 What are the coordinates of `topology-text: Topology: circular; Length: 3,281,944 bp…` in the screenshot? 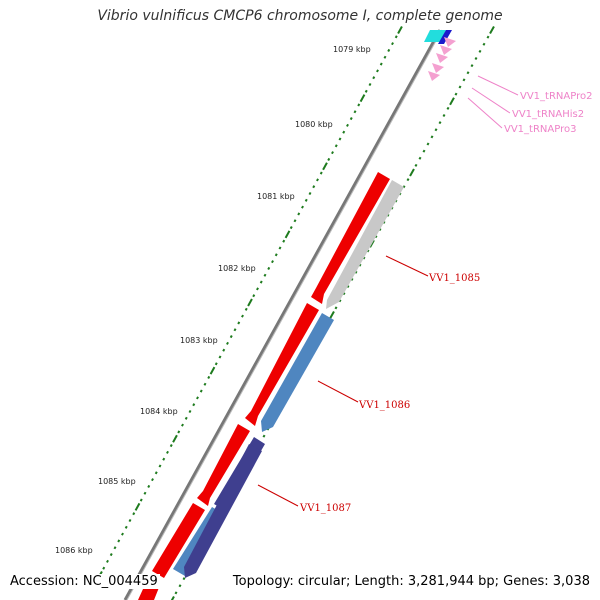 It's located at (411, 581).